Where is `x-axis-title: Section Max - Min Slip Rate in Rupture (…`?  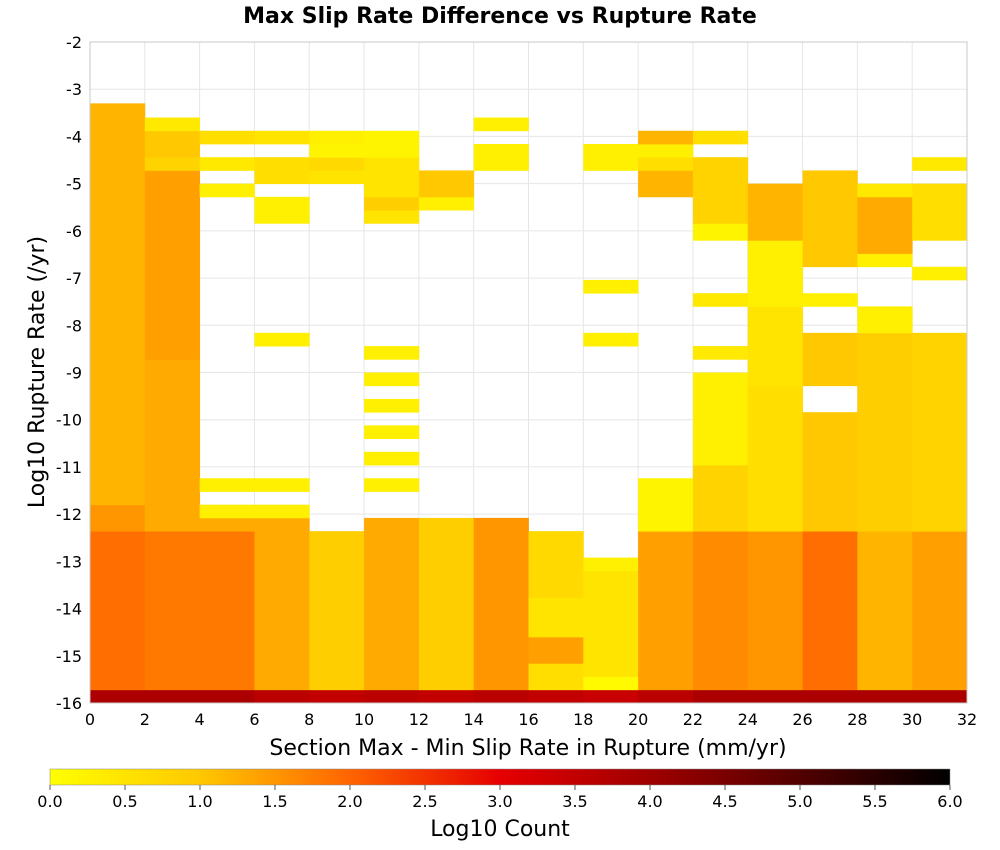 x-axis-title: Section Max - Min Slip Rate in Rupture (… is located at coordinates (527, 748).